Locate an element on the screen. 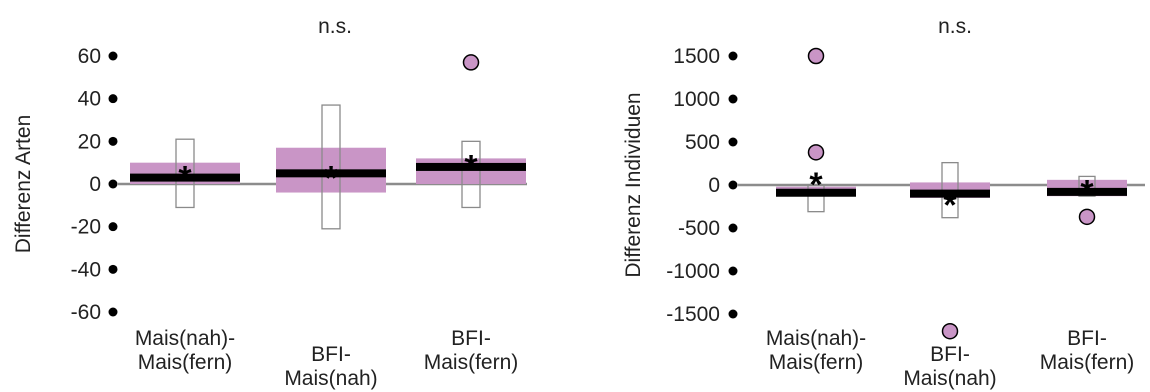 Image resolution: width=1150 pixels, height=392 pixels. y-tick-label: 60 is located at coordinates (89, 56).